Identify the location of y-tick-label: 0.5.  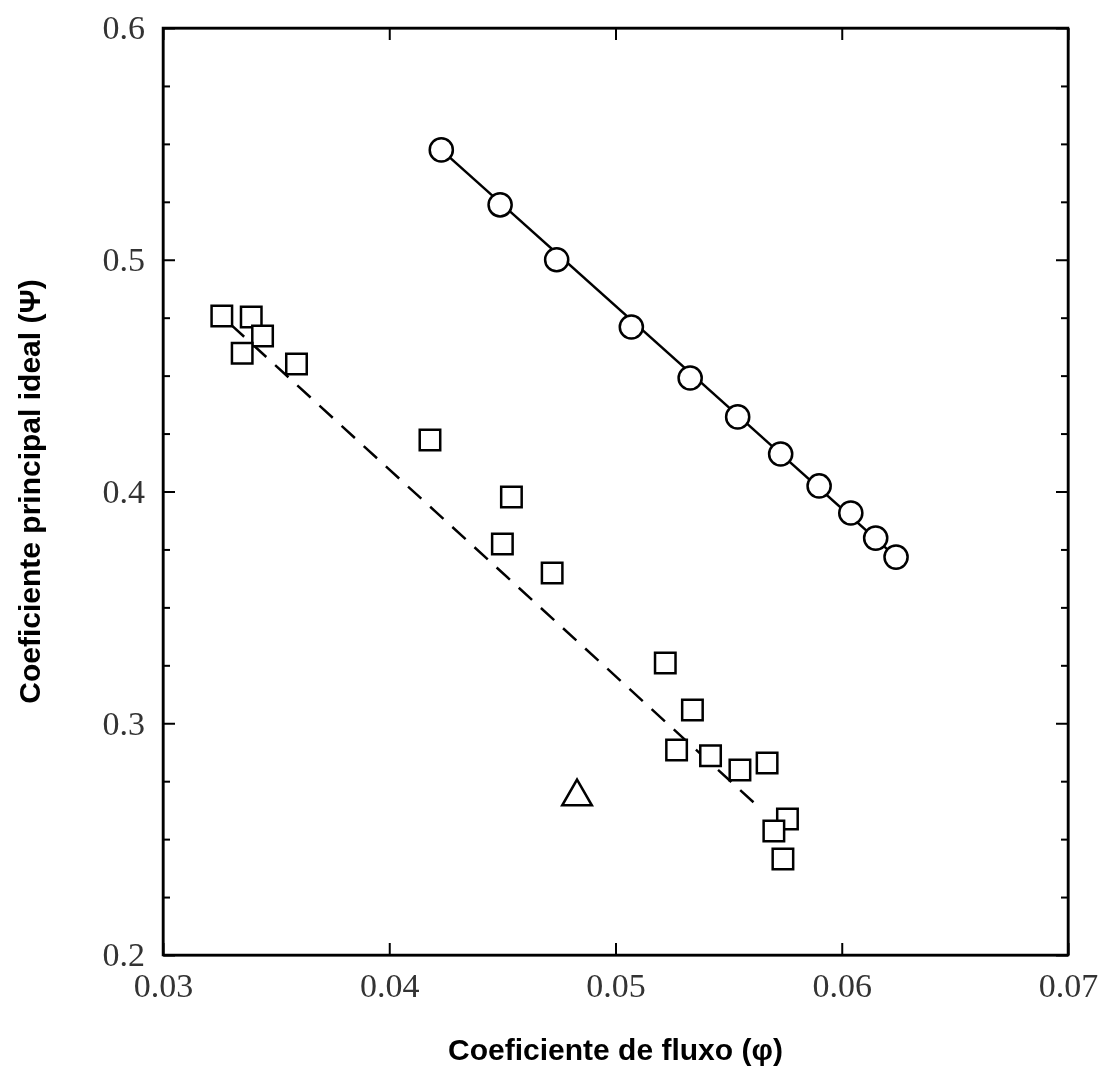
(123, 260).